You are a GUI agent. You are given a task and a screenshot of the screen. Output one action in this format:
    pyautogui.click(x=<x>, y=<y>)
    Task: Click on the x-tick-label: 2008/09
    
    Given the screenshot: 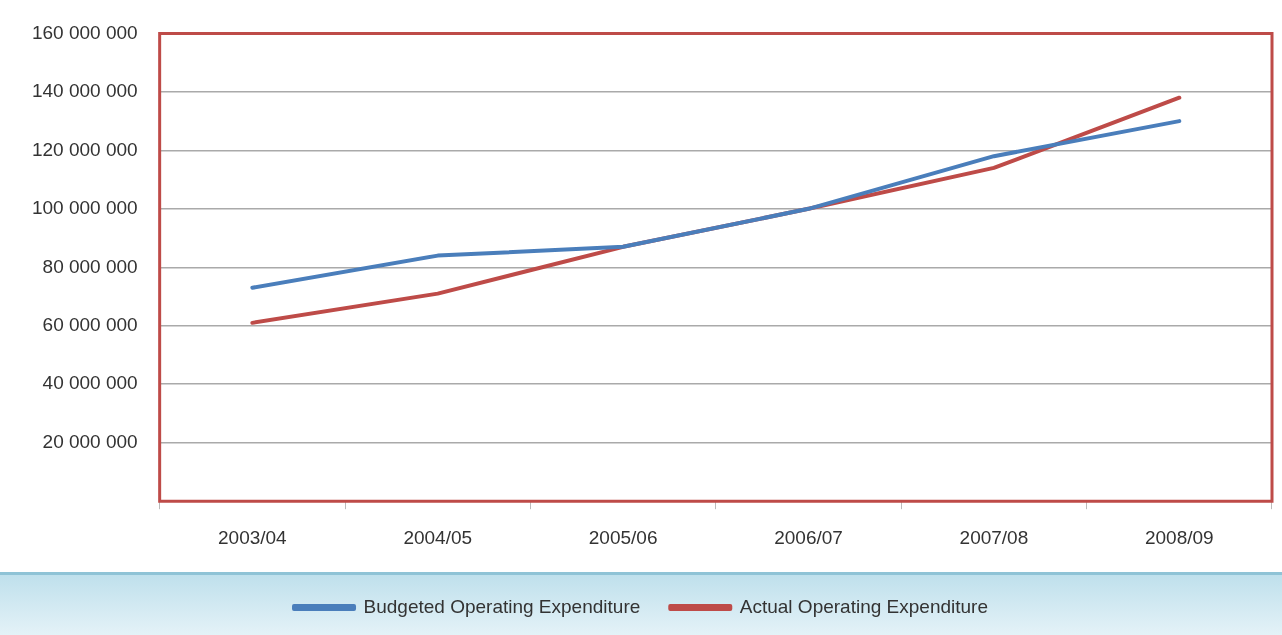 What is the action you would take?
    pyautogui.click(x=1179, y=537)
    